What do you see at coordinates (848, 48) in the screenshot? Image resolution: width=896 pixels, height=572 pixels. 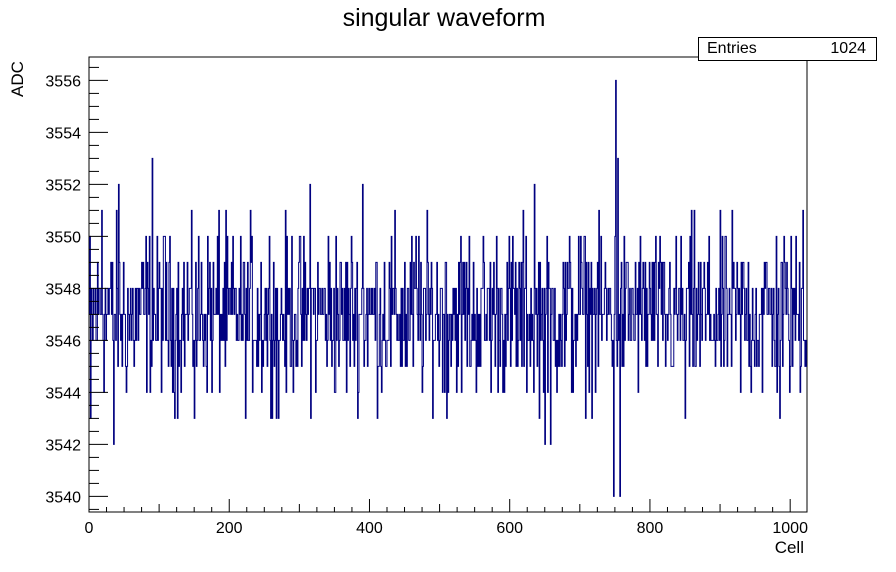 I see `stats-entries-value: 1024` at bounding box center [848, 48].